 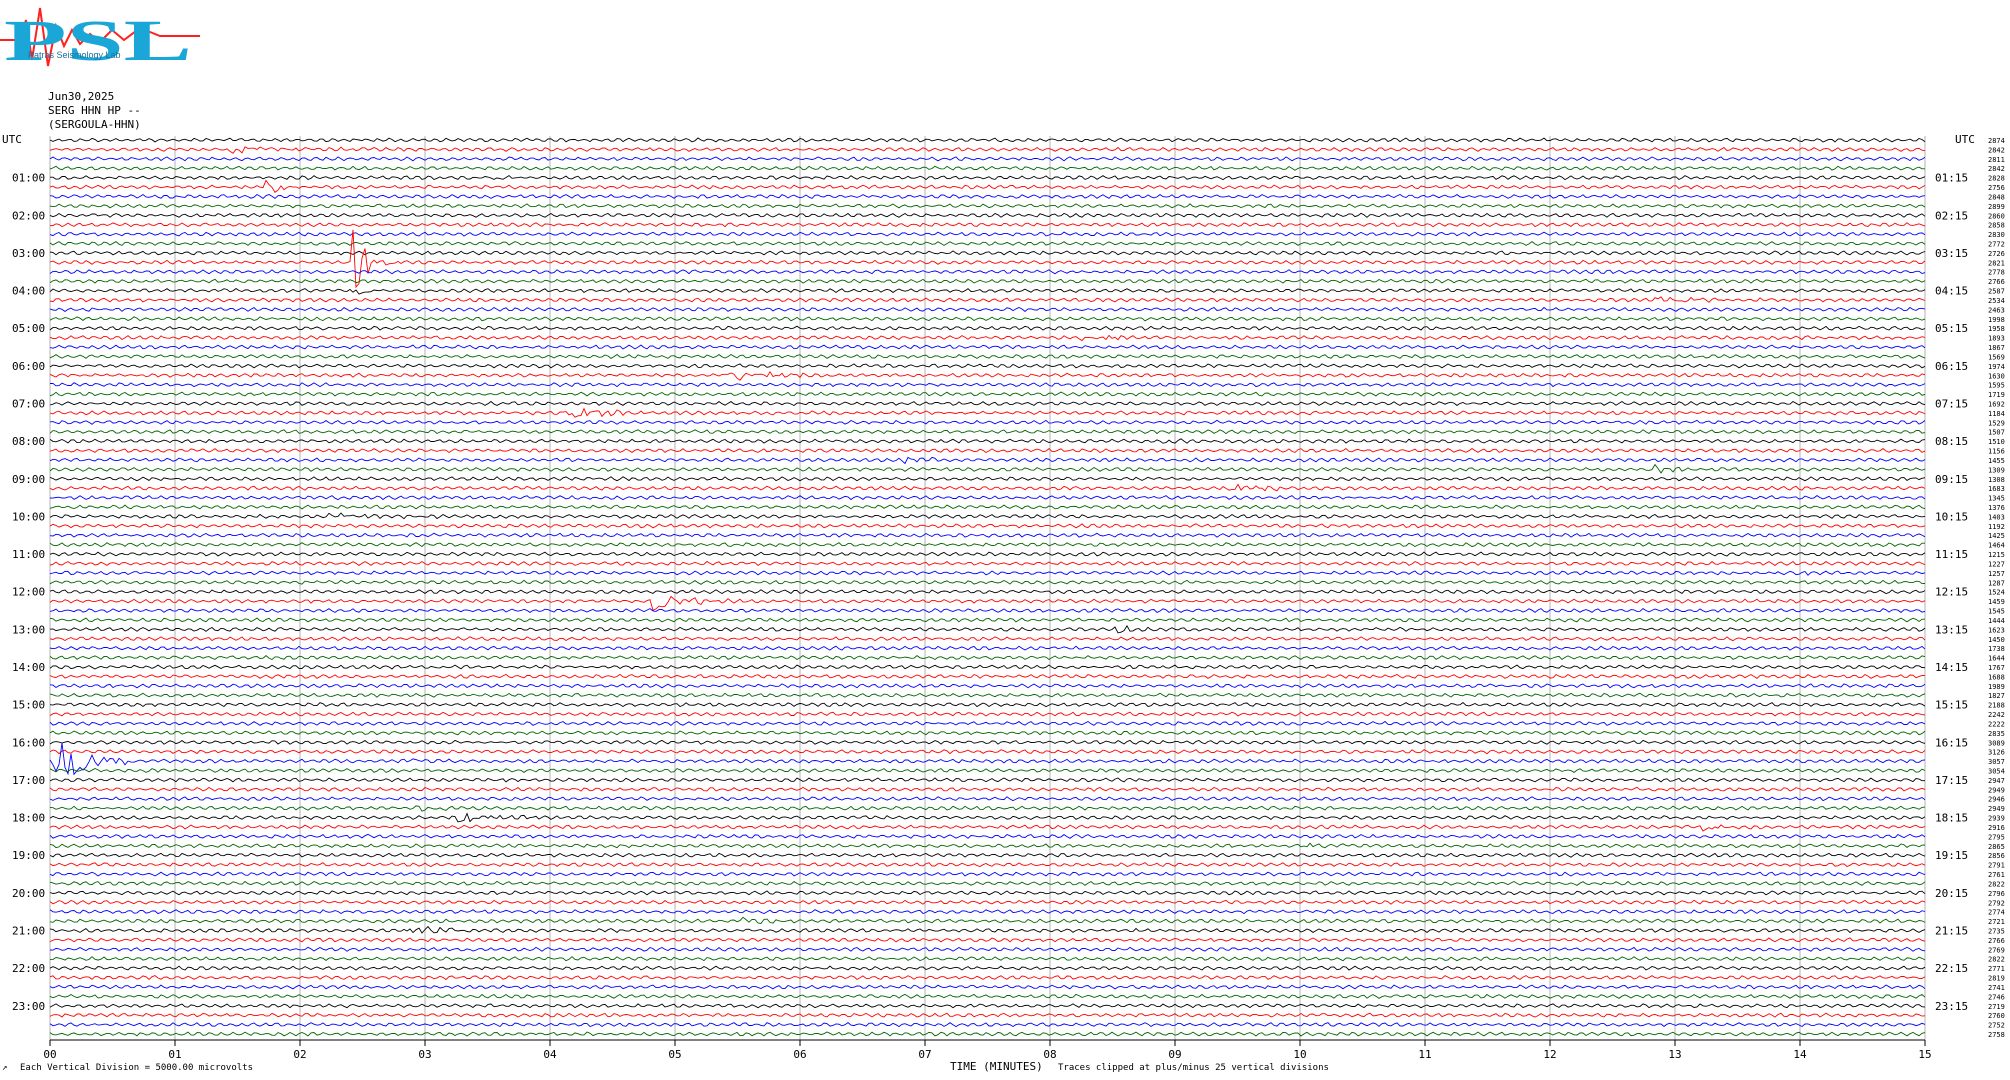 What do you see at coordinates (1951, 366) in the screenshot?
I see `right-hour-label: 06:15` at bounding box center [1951, 366].